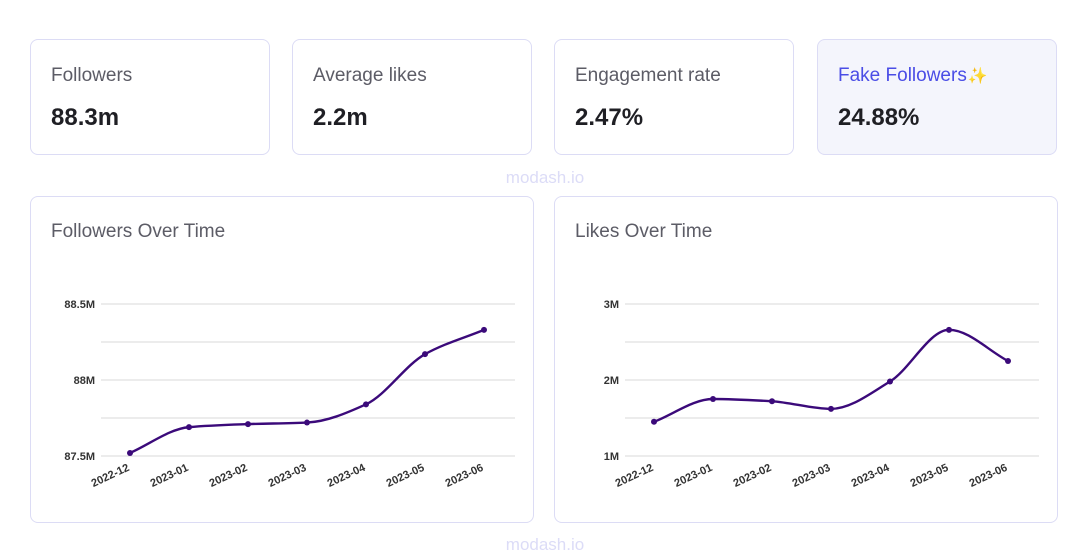 This screenshot has width=1080, height=560. What do you see at coordinates (674, 97) in the screenshot?
I see `engagement-rate-card: Engagement rate 2.47%` at bounding box center [674, 97].